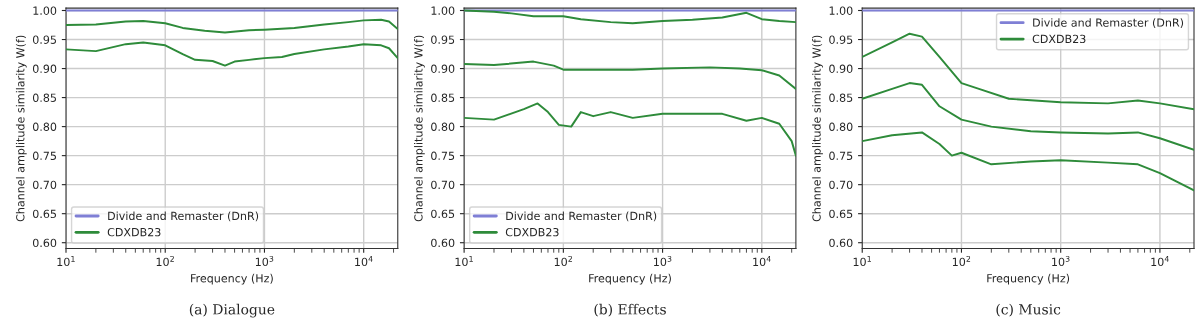 The width and height of the screenshot is (1200, 327). Describe the element at coordinates (232, 310) in the screenshot. I see `text: (a) Dialogue` at that location.